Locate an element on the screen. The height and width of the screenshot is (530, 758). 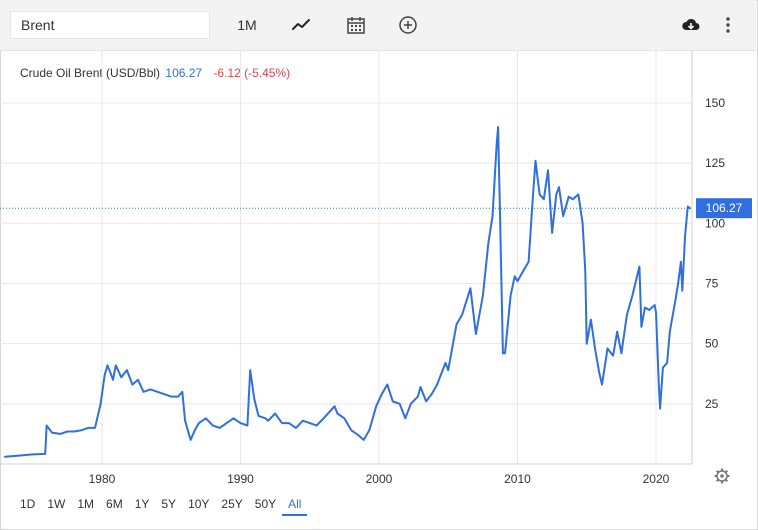
time-range-selector: 1D 1W 1M 6M 1Y 5Y 10Y 25Y 50Y All is located at coordinates (161, 505).